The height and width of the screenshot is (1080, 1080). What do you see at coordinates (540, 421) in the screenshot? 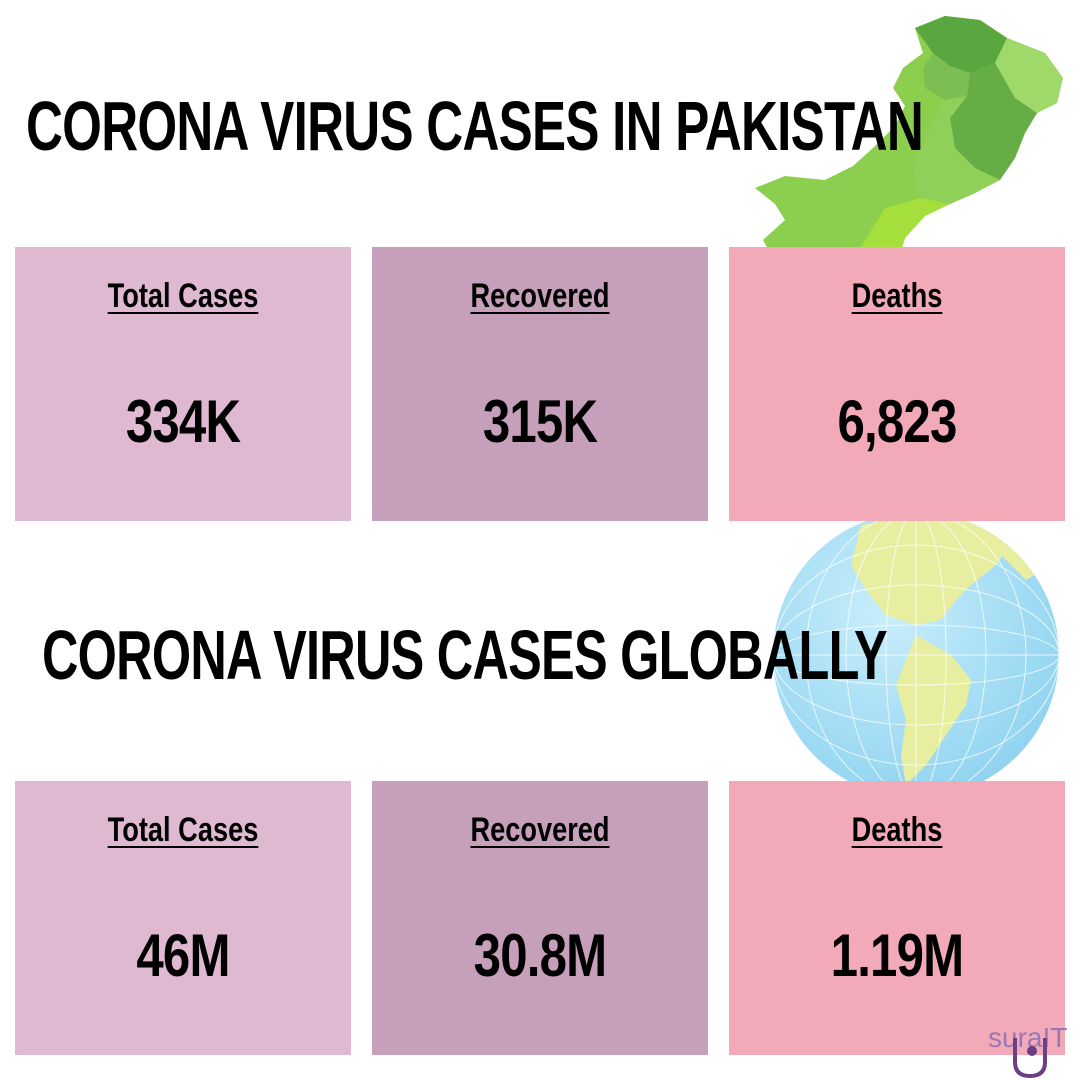
I see `card-value: 315K` at bounding box center [540, 421].